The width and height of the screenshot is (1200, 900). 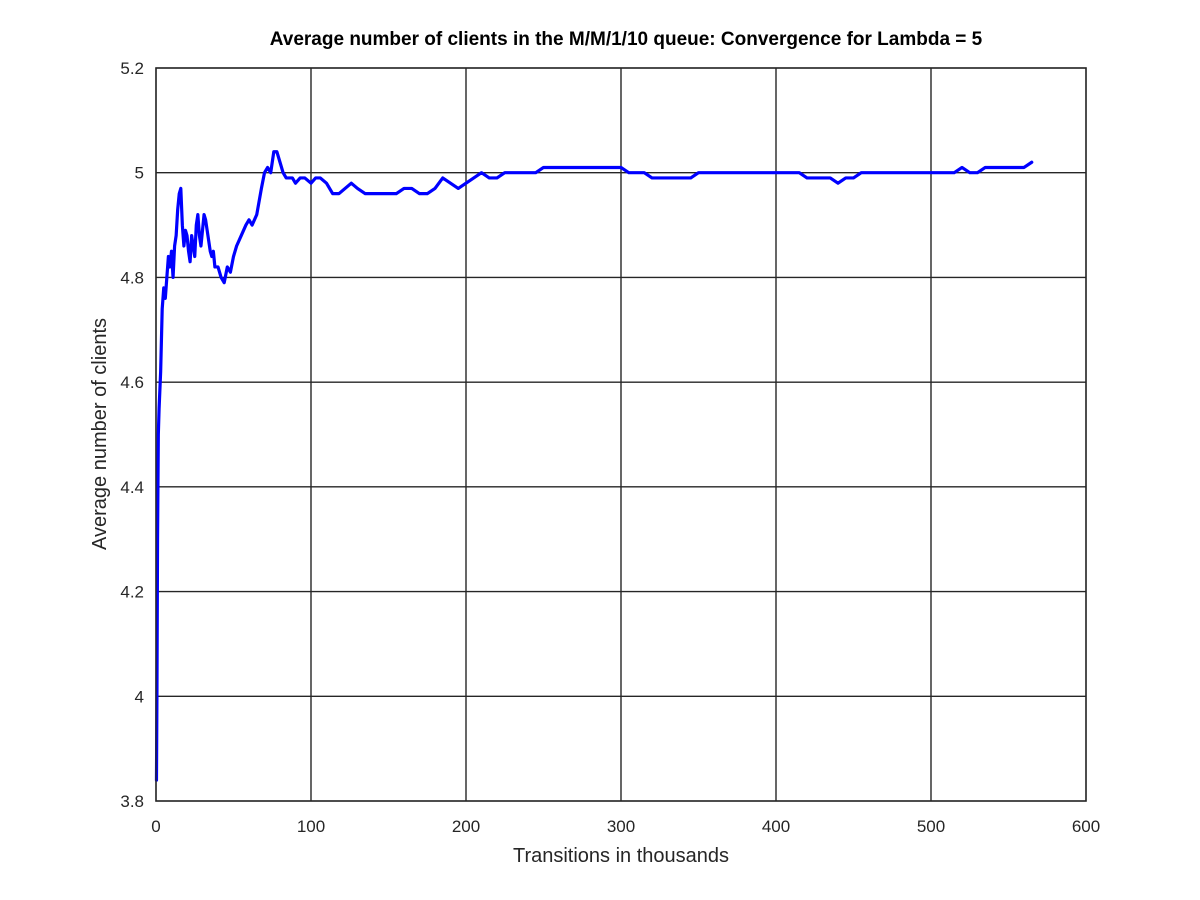 I want to click on x-tick-label: 200, so click(x=466, y=826).